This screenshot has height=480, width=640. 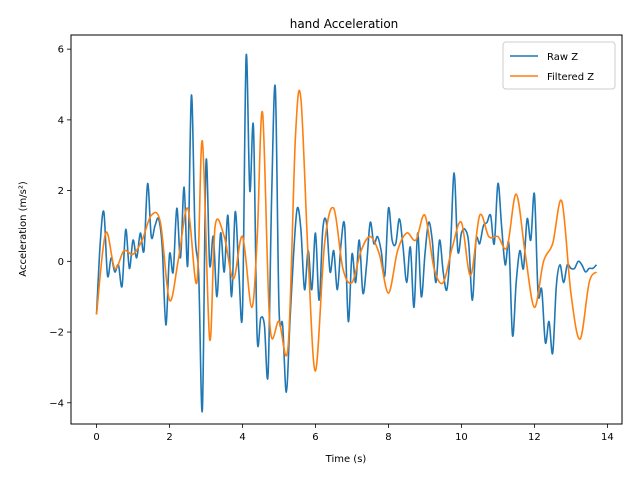 I want to click on y-axis-label: Acceleration (m/s²), so click(x=23, y=229).